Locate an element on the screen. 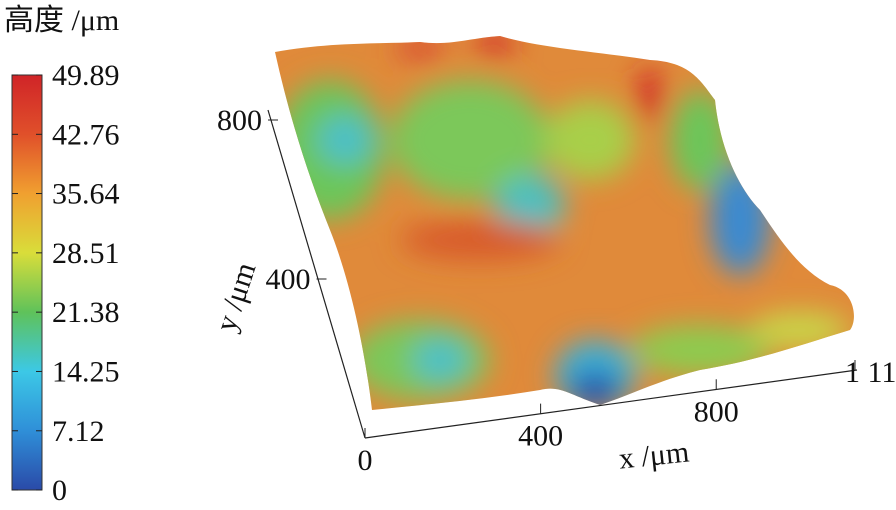 This screenshot has height=510, width=896. colorbar-tick-label: 42.76 is located at coordinates (86, 134).